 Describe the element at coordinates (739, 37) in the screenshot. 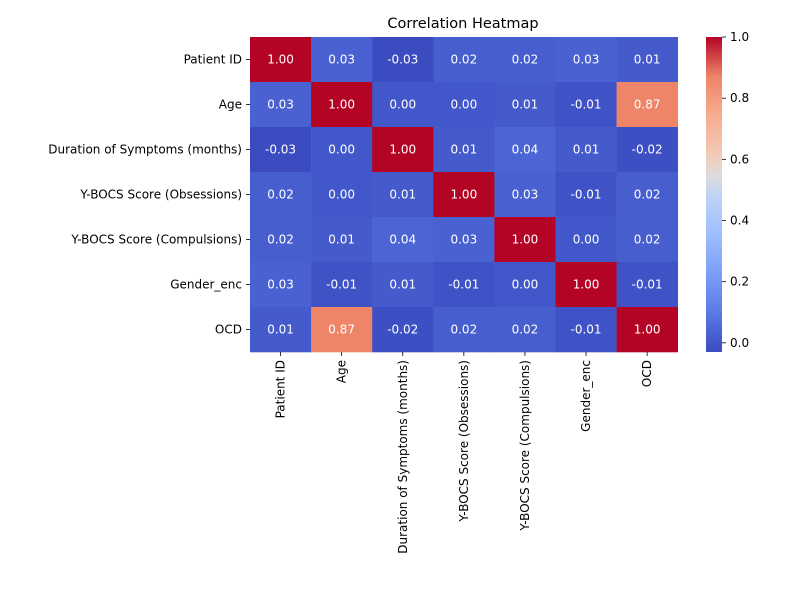

I see `colorbar-tick-label: 1.0` at that location.